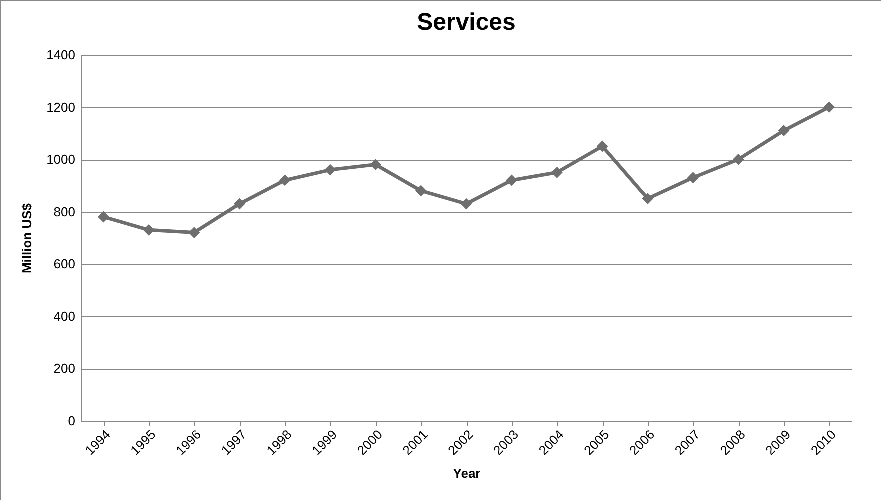 The width and height of the screenshot is (883, 502). I want to click on y-tick-label: 1200, so click(61, 107).